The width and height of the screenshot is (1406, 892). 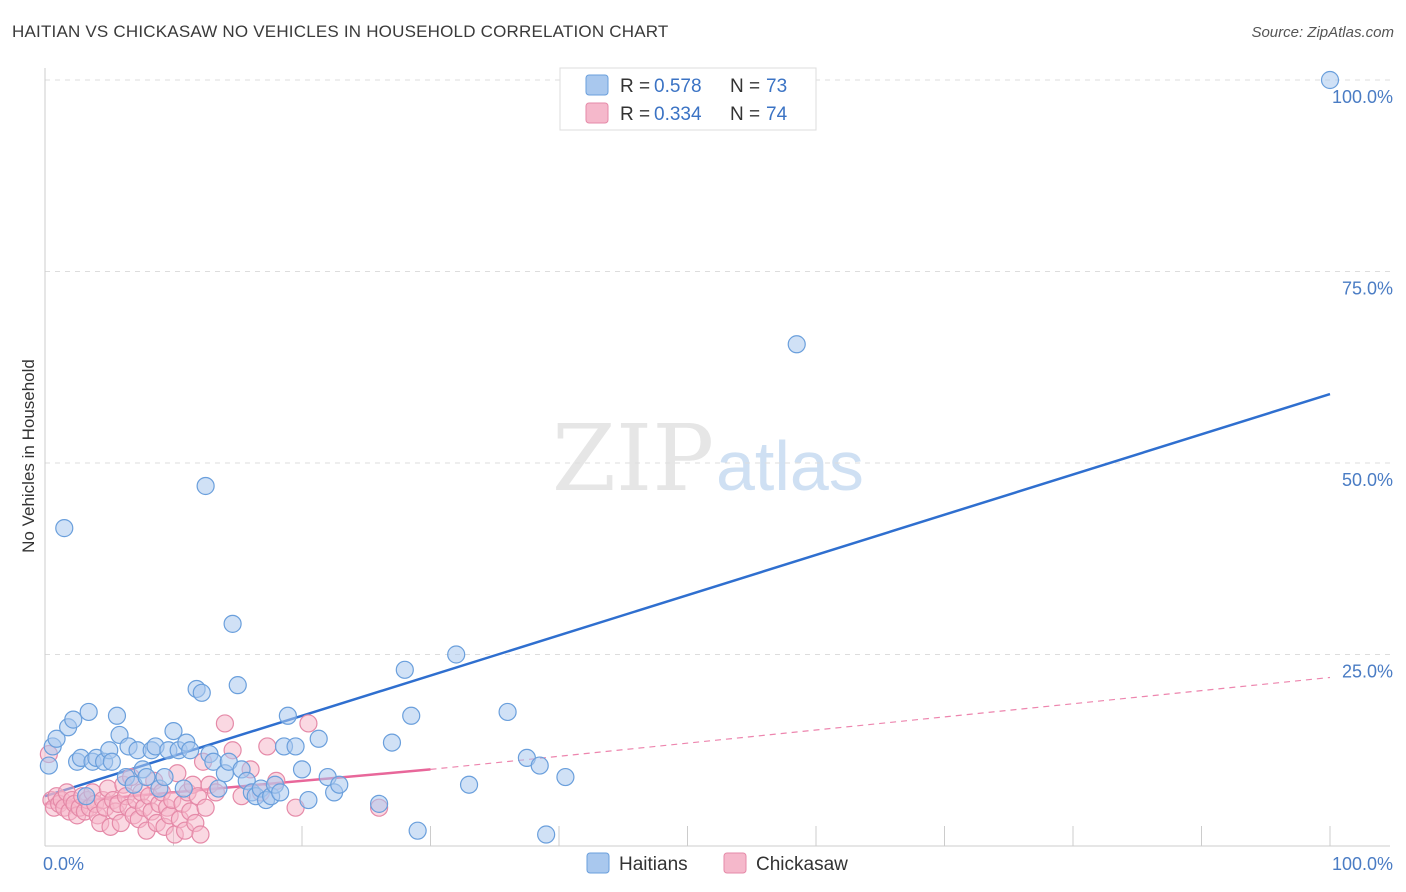 What do you see at coordinates (635, 86) in the screenshot?
I see `haitians-r-label: R =` at bounding box center [635, 86].